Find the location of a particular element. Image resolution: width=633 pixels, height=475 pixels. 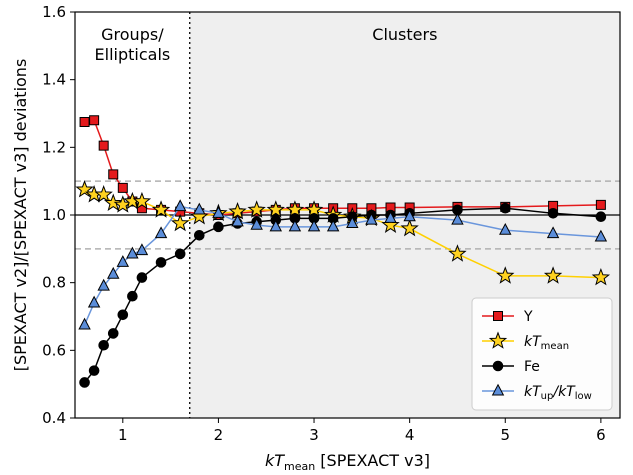

legend-entry: kTup/kTlow is located at coordinates (537, 392).